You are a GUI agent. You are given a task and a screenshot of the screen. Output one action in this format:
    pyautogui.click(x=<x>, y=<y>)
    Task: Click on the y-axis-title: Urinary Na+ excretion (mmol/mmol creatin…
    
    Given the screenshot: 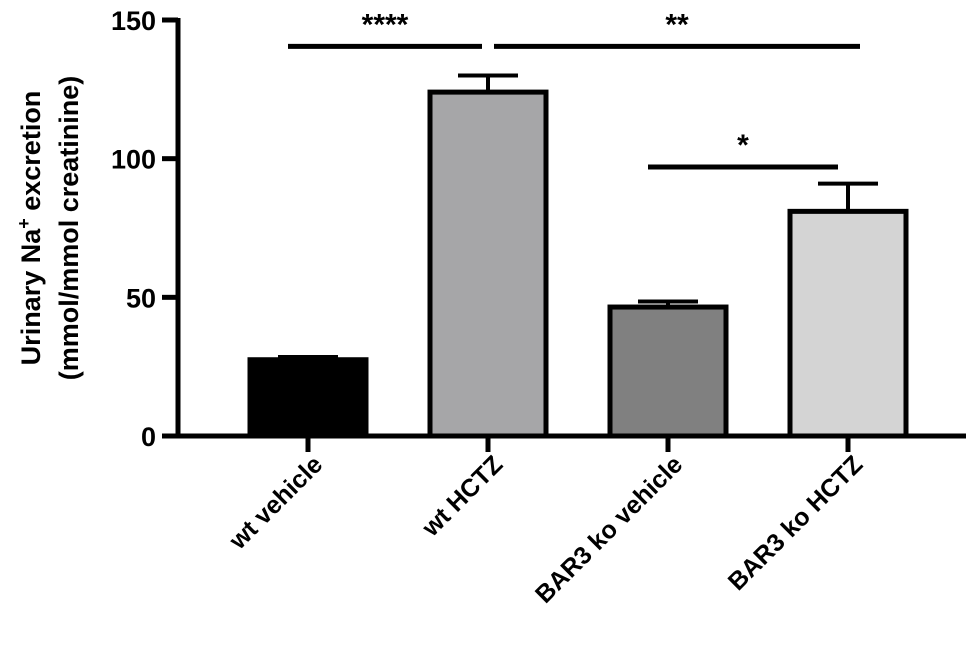 What is the action you would take?
    pyautogui.click(x=49, y=228)
    